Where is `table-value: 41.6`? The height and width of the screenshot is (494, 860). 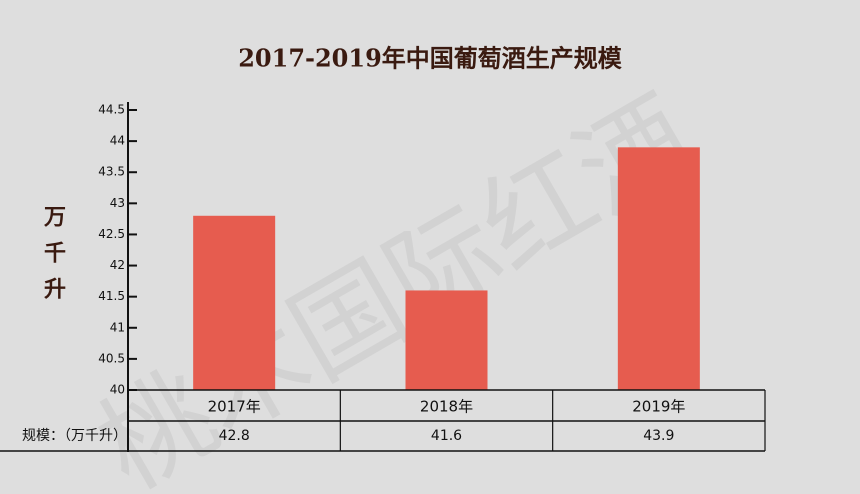 table-value: 41.6 is located at coordinates (446, 436).